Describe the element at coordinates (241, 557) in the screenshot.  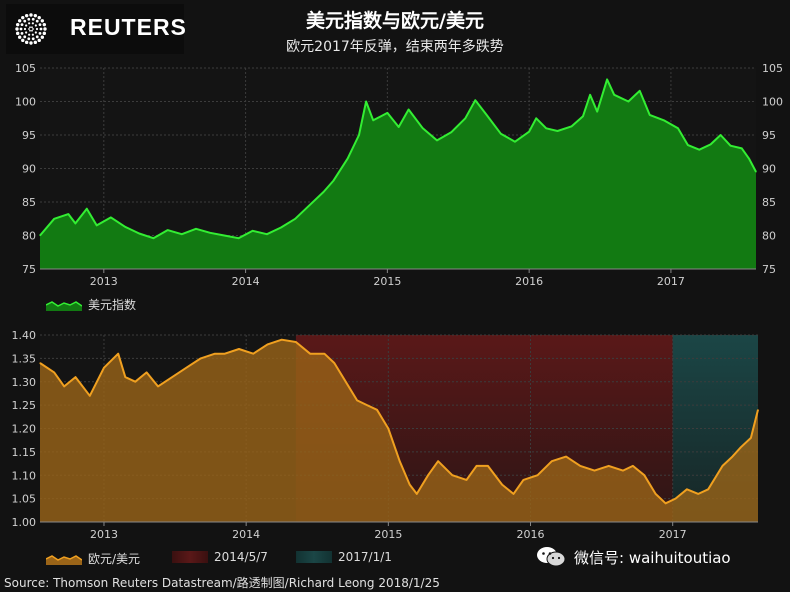
I see `band1-legend-label: 2014/5/7` at that location.